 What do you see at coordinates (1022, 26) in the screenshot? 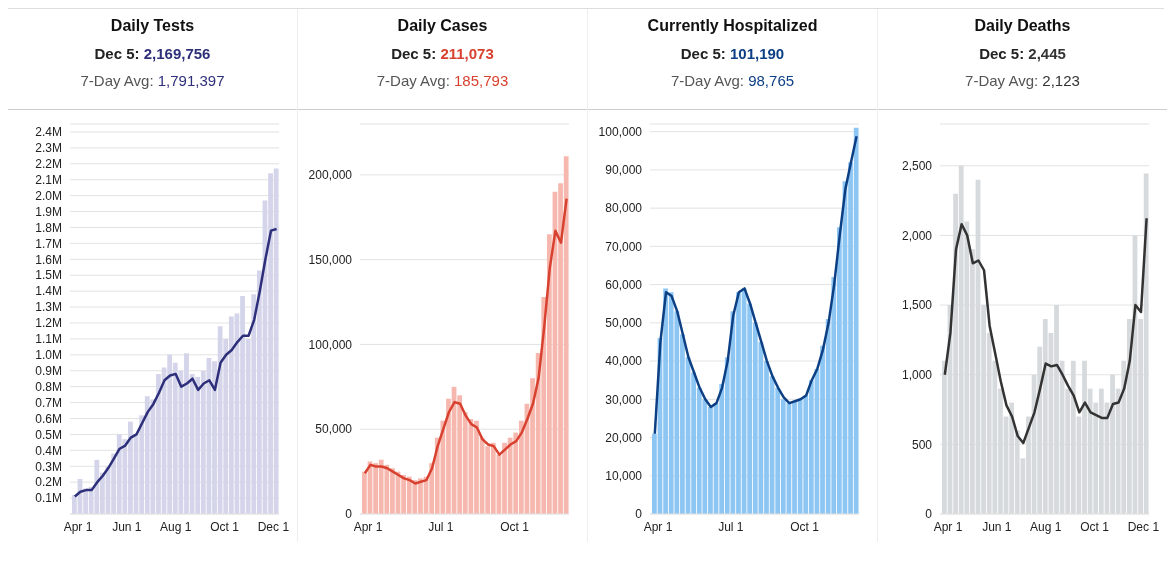
I see `chart-title: Daily Deaths` at bounding box center [1022, 26].